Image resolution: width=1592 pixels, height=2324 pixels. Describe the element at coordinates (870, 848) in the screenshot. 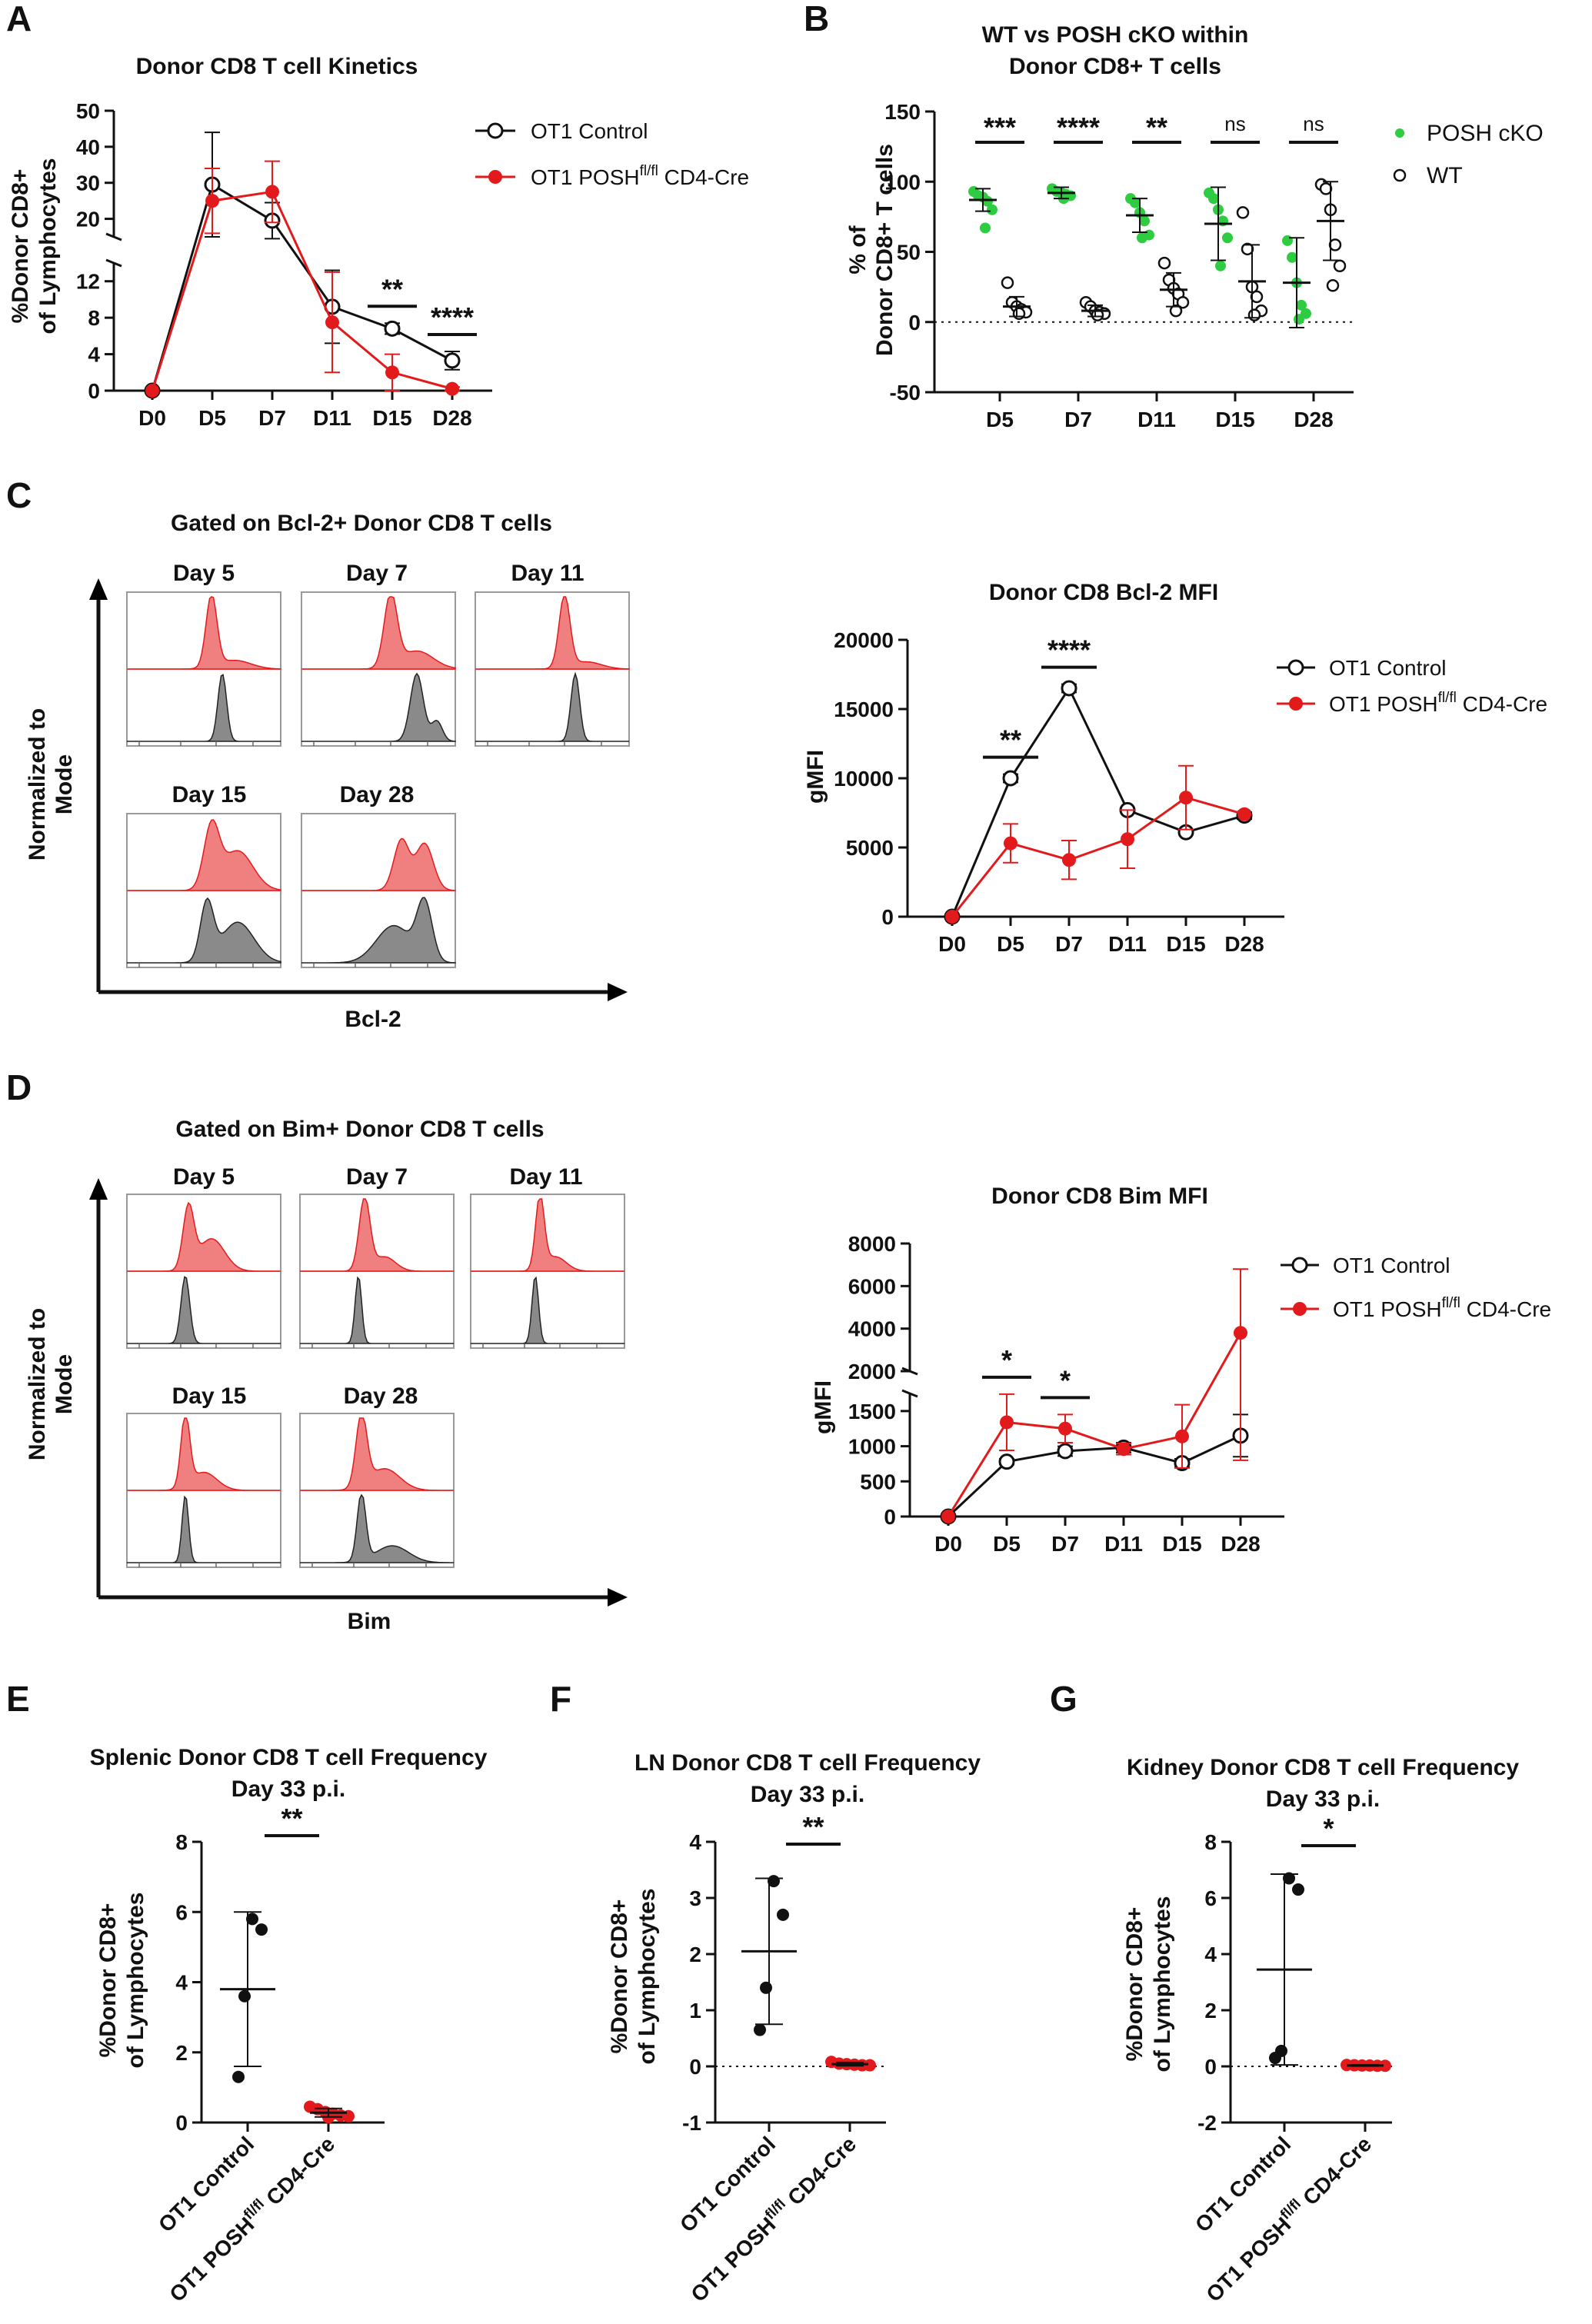

I see `y-tick-label: 5000` at that location.